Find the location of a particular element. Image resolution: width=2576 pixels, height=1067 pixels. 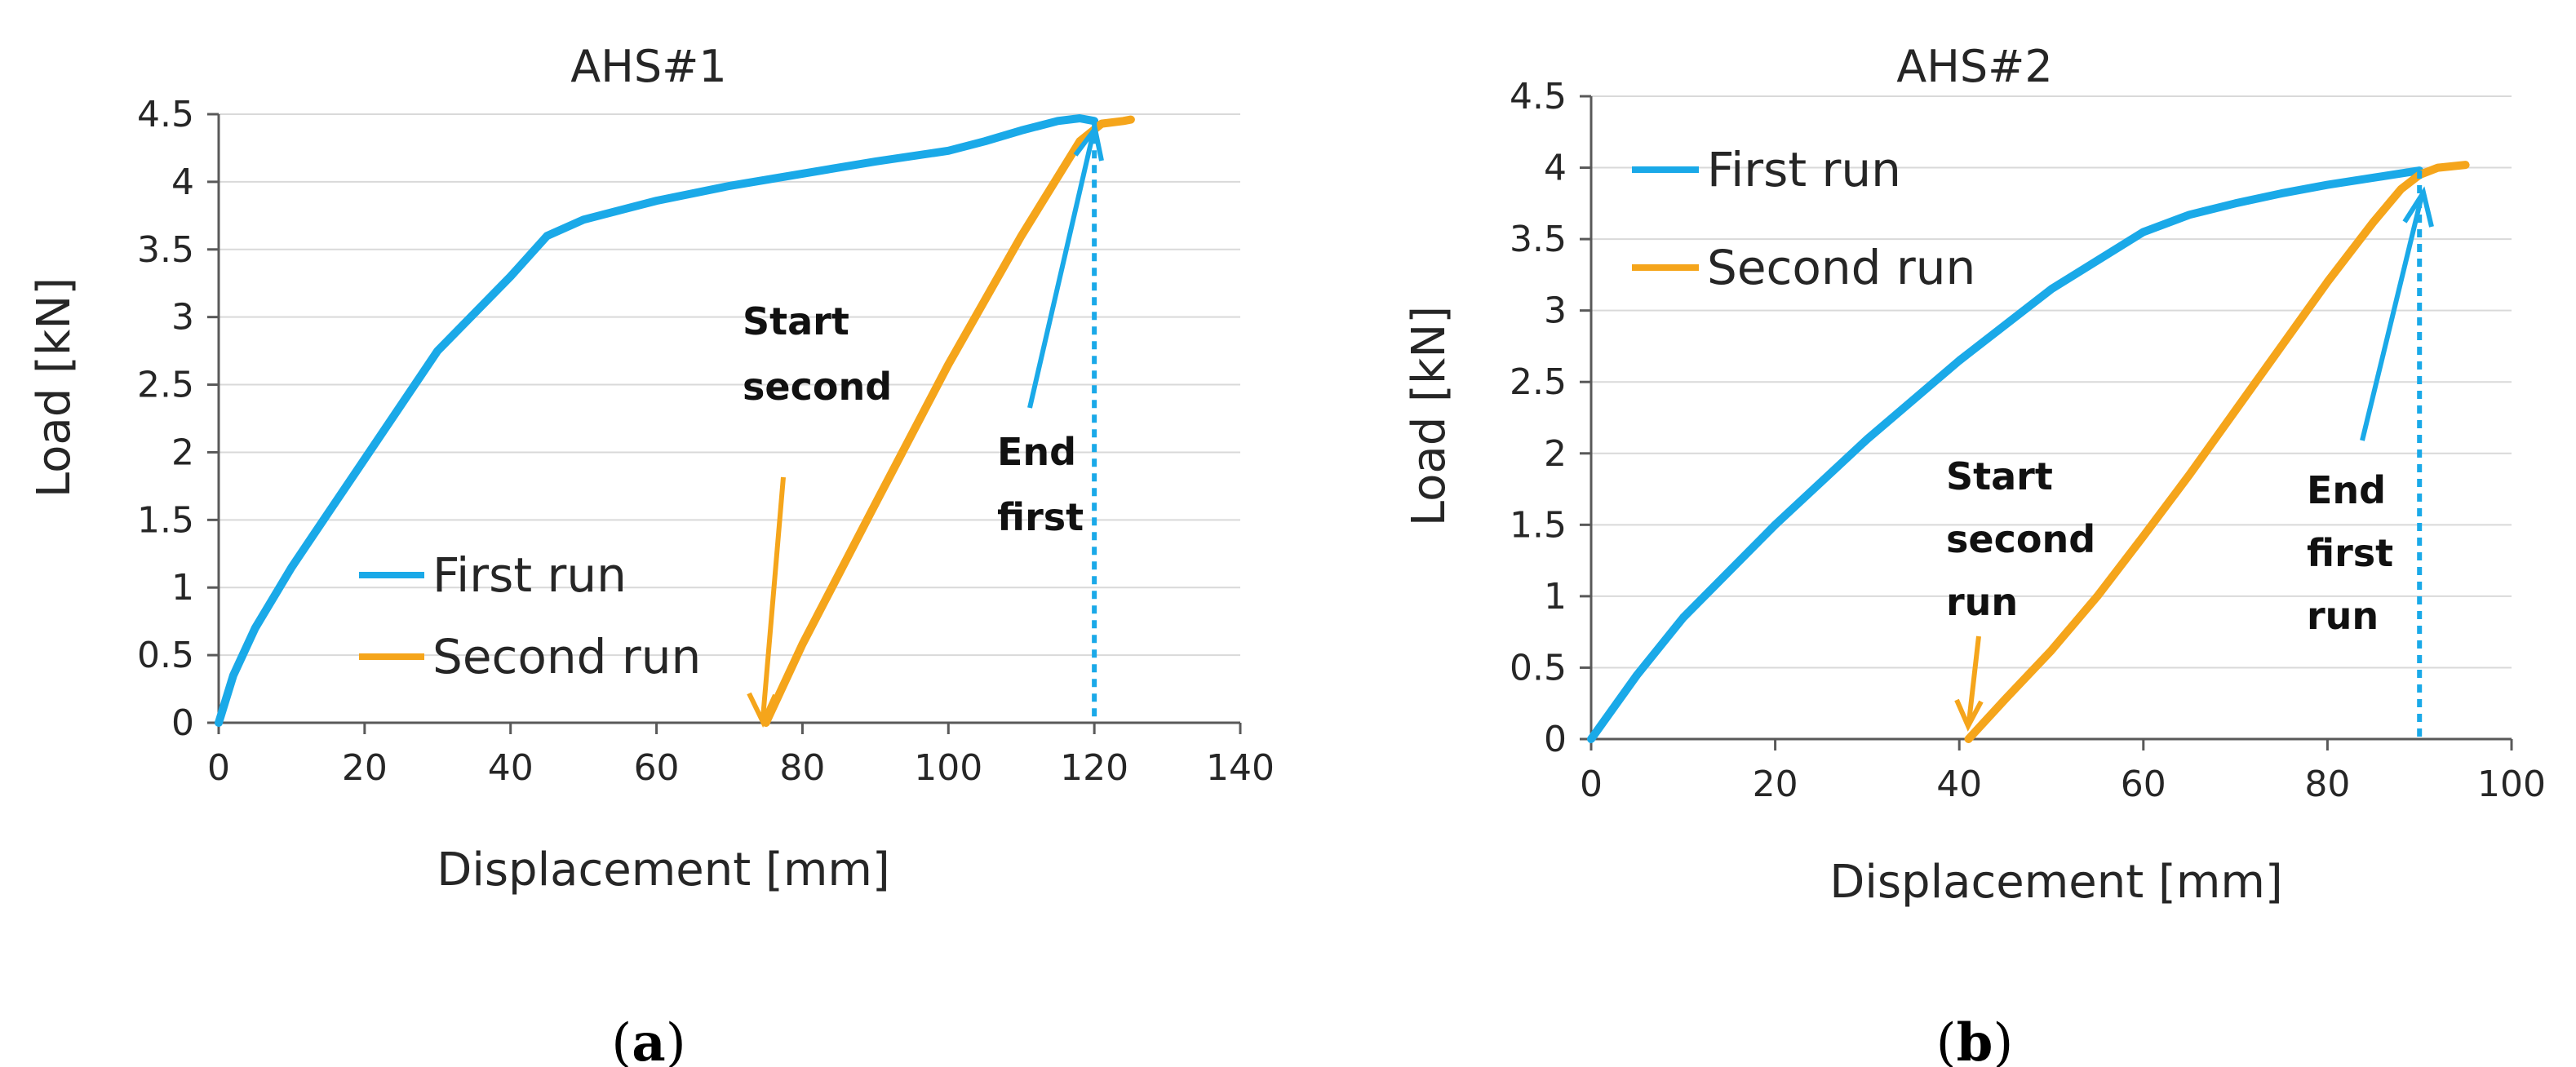

annotation-a-start-second: Start second is located at coordinates (817, 513).